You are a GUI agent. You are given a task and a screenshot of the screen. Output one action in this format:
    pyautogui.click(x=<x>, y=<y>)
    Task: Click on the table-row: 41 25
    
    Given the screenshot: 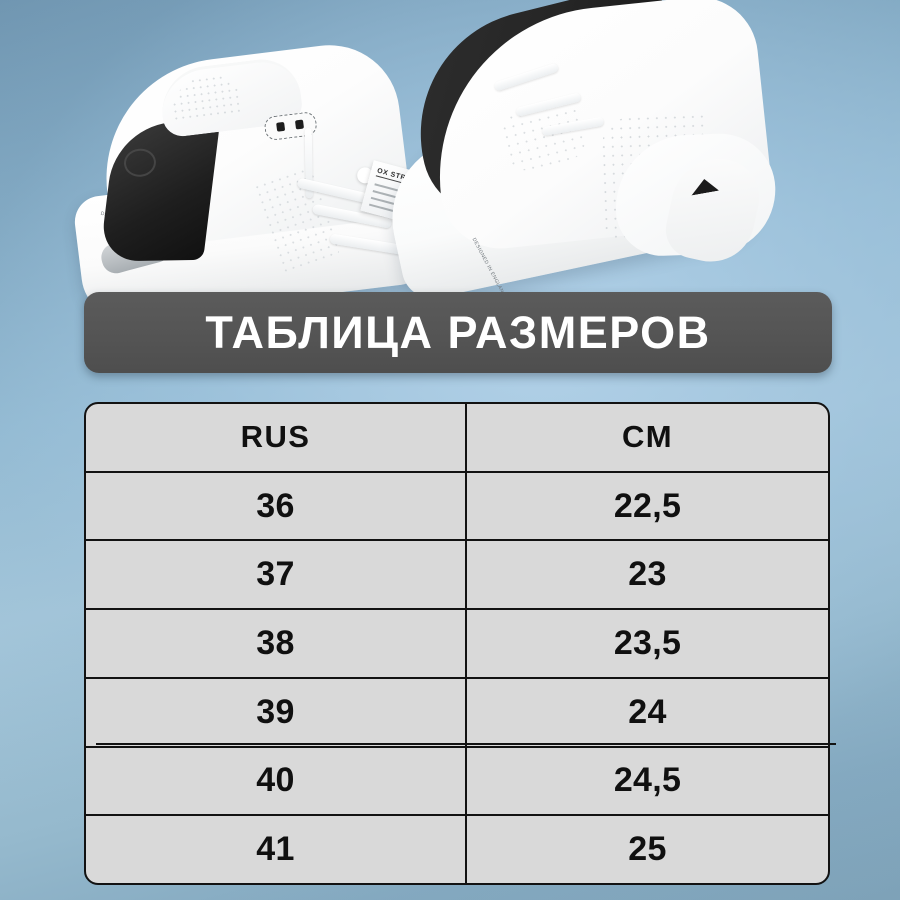 What is the action you would take?
    pyautogui.click(x=457, y=849)
    